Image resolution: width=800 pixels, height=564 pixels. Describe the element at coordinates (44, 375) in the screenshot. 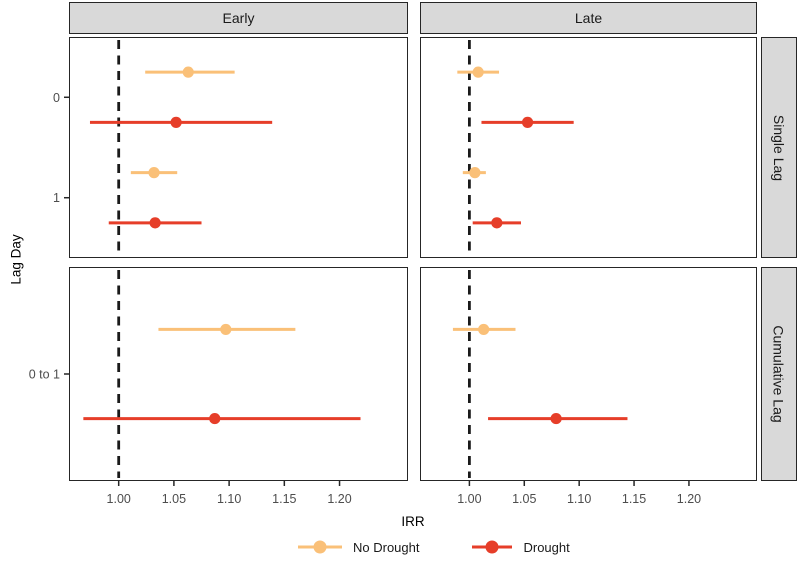

I see `y-tick-label: 0 to 1` at that location.